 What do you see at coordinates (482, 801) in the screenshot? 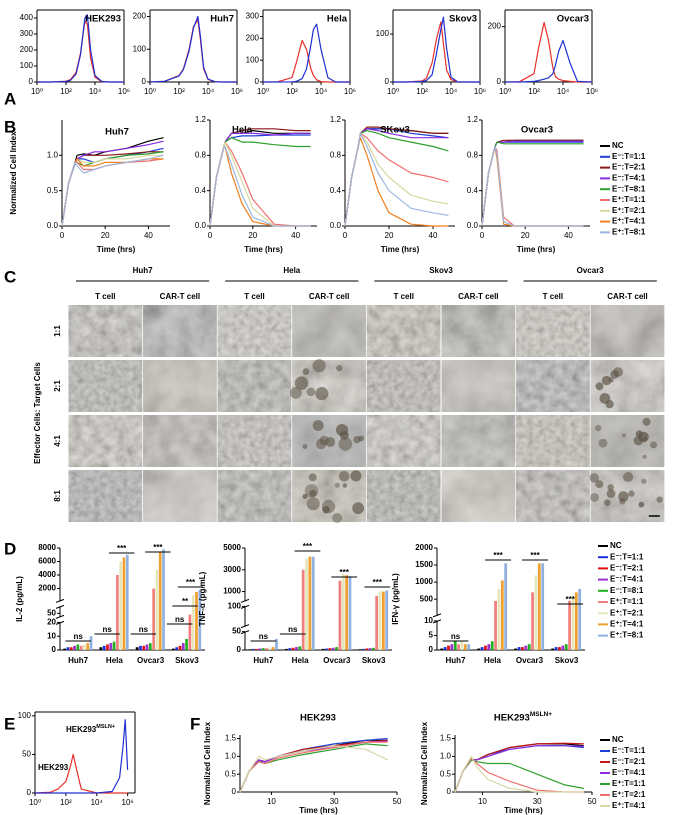
I see `x-tick-label: 10` at bounding box center [482, 801].